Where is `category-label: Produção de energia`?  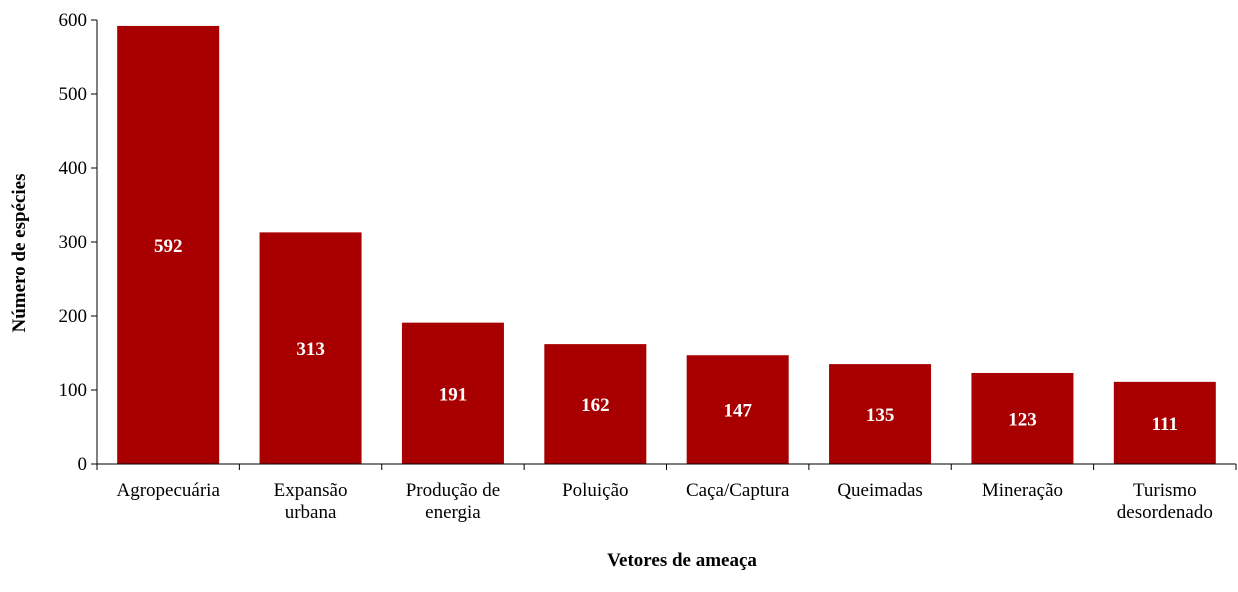 category-label: Produção de energia is located at coordinates (453, 501).